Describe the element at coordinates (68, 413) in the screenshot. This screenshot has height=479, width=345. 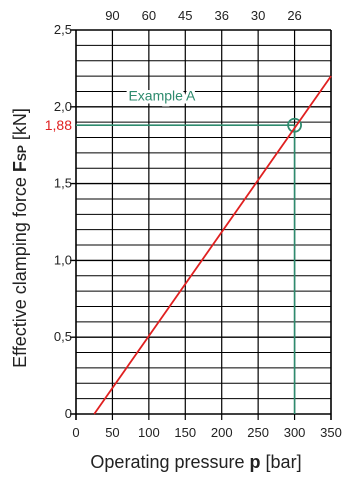
I see `y-tick-label: 0` at that location.